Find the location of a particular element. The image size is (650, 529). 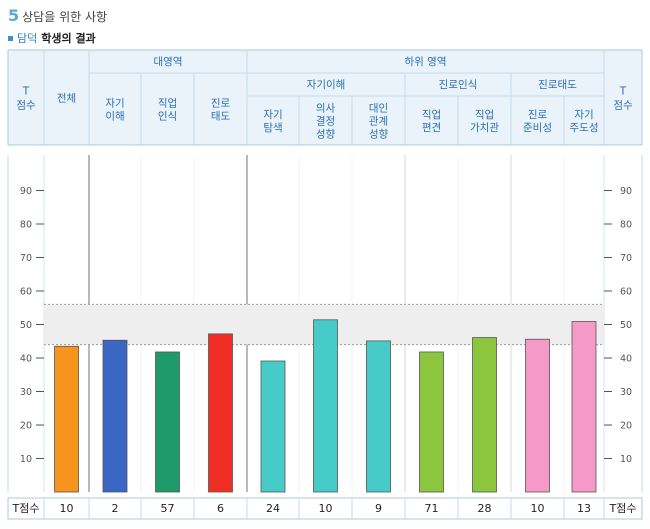

footer-value-2: 2 is located at coordinates (115, 508).